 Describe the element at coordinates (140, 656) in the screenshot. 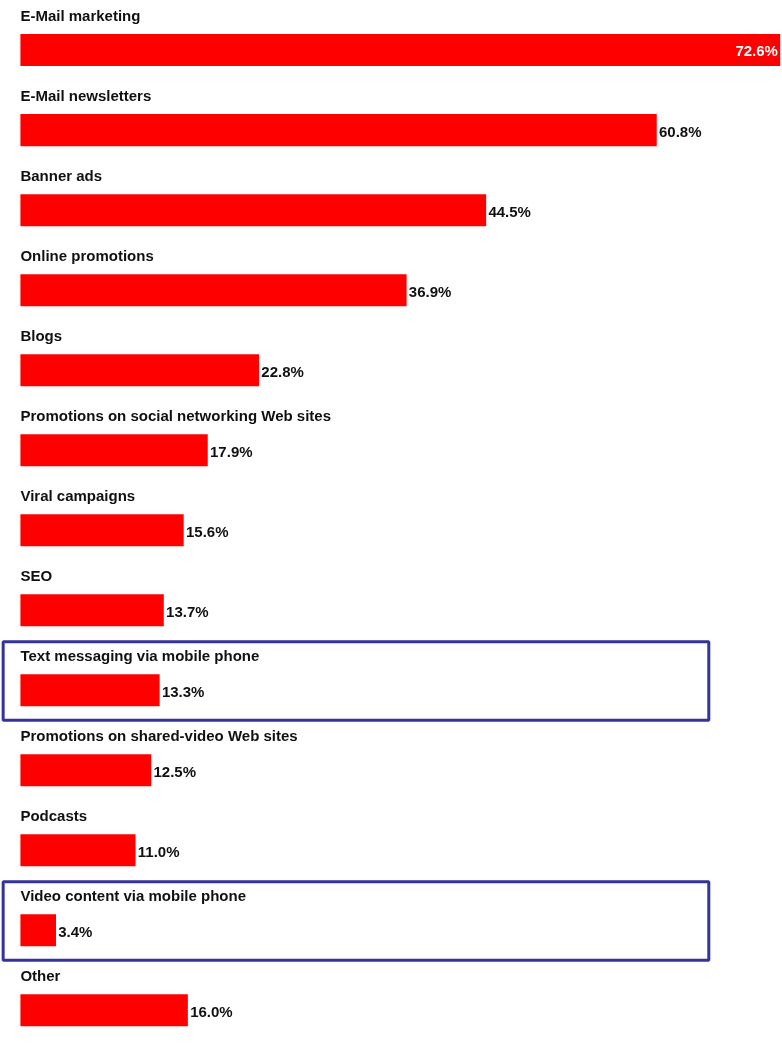

I see `y-tick-label: Text messaging via mobile phone` at that location.